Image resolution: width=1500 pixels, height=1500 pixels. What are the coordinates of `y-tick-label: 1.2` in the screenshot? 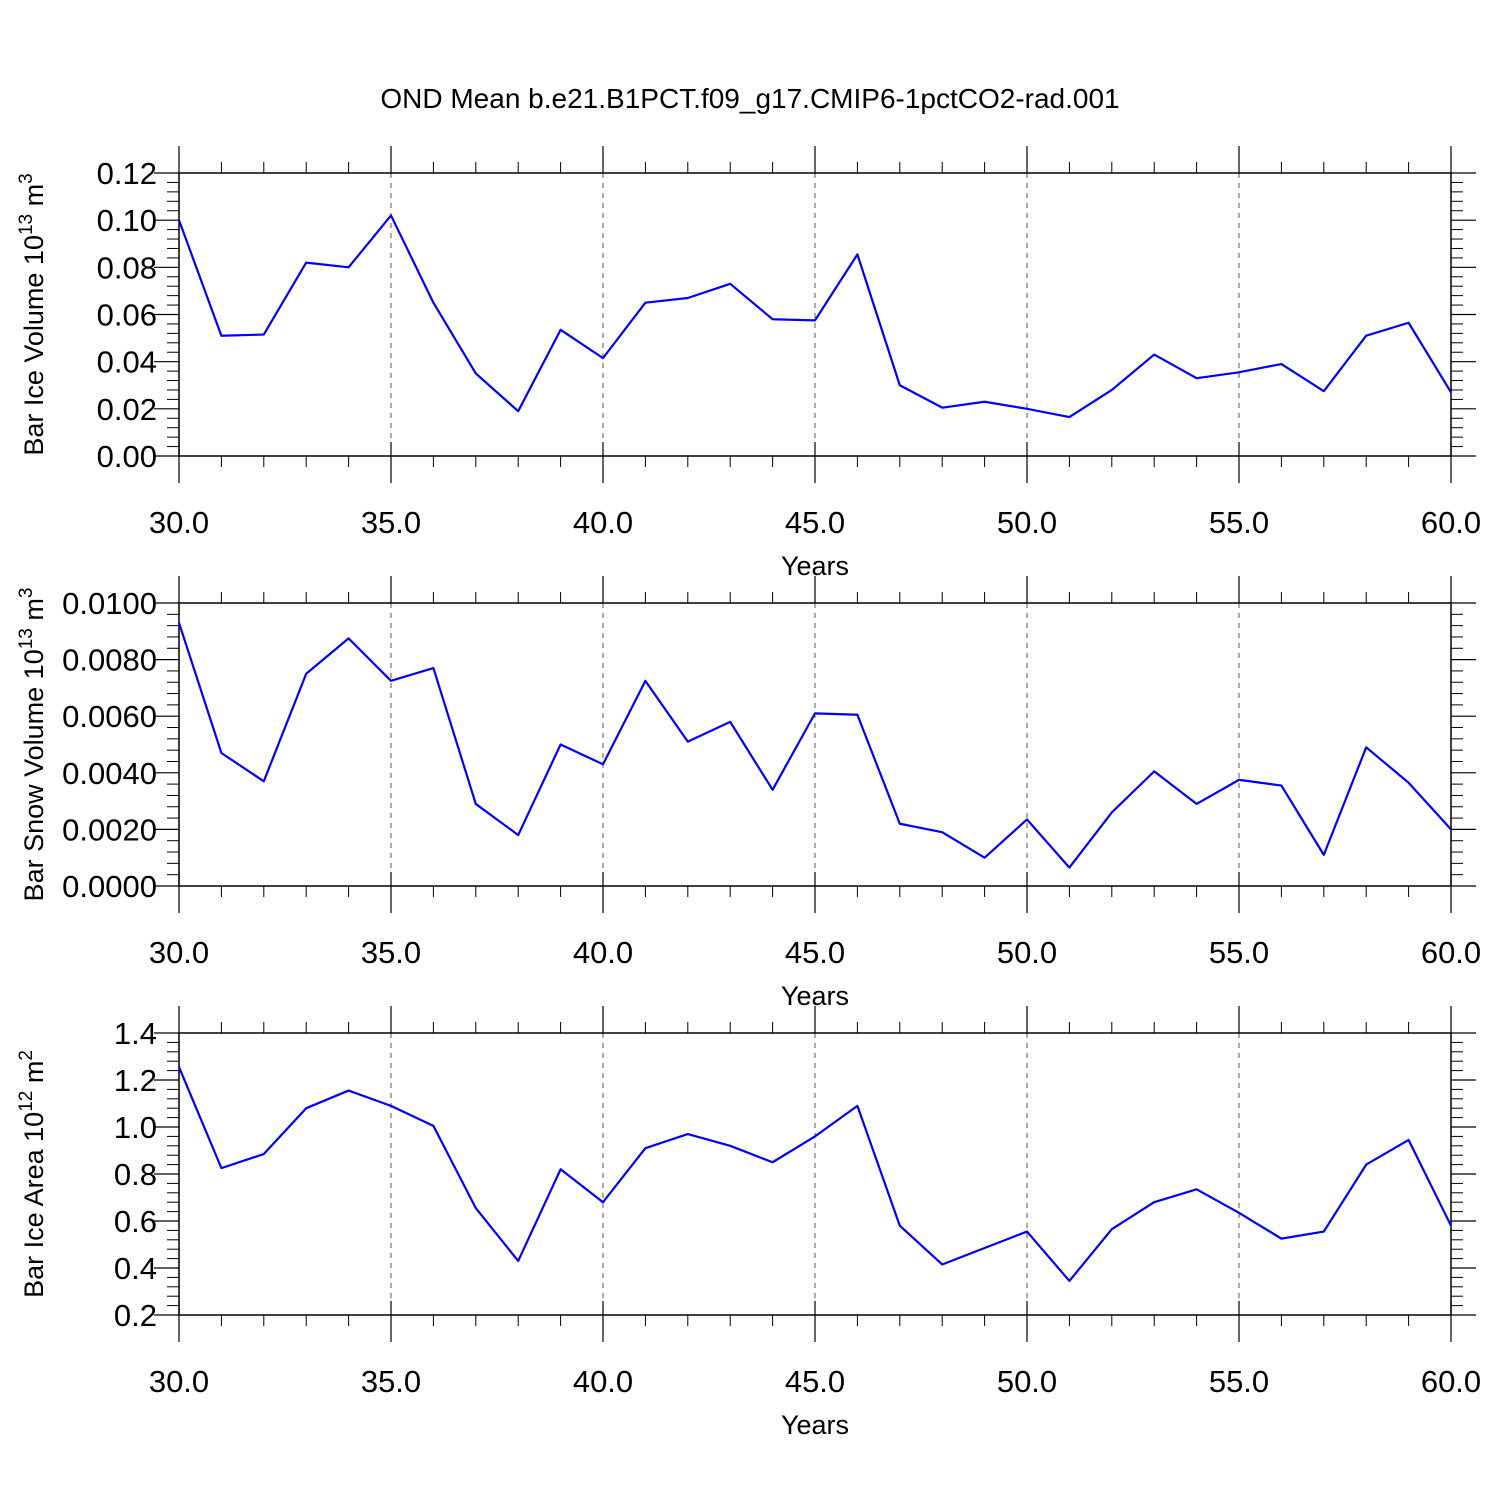 It's located at (135, 1080).